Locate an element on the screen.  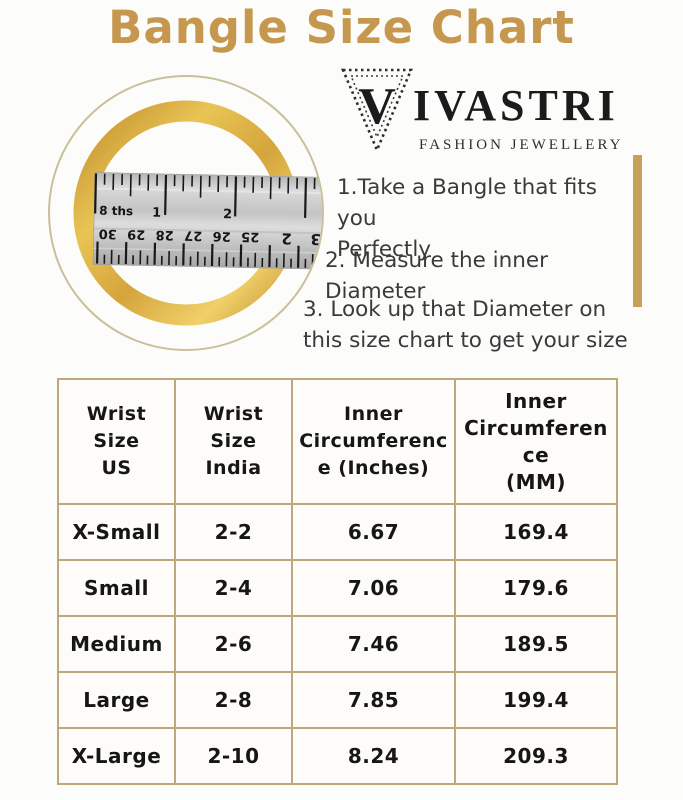
table-row: Medium 2-6 7.46 189.5 is located at coordinates (337, 644).